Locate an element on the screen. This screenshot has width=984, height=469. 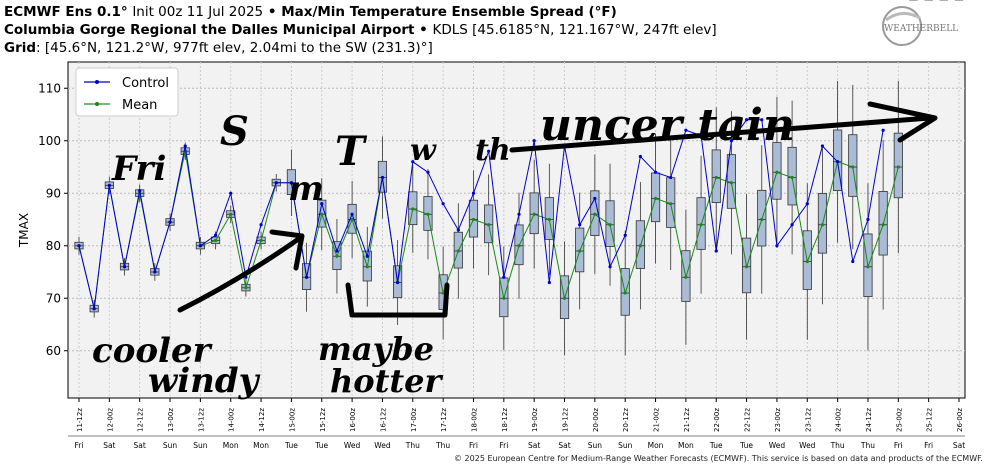
logo-text: WEATHERBELL is located at coordinates (921, 29).